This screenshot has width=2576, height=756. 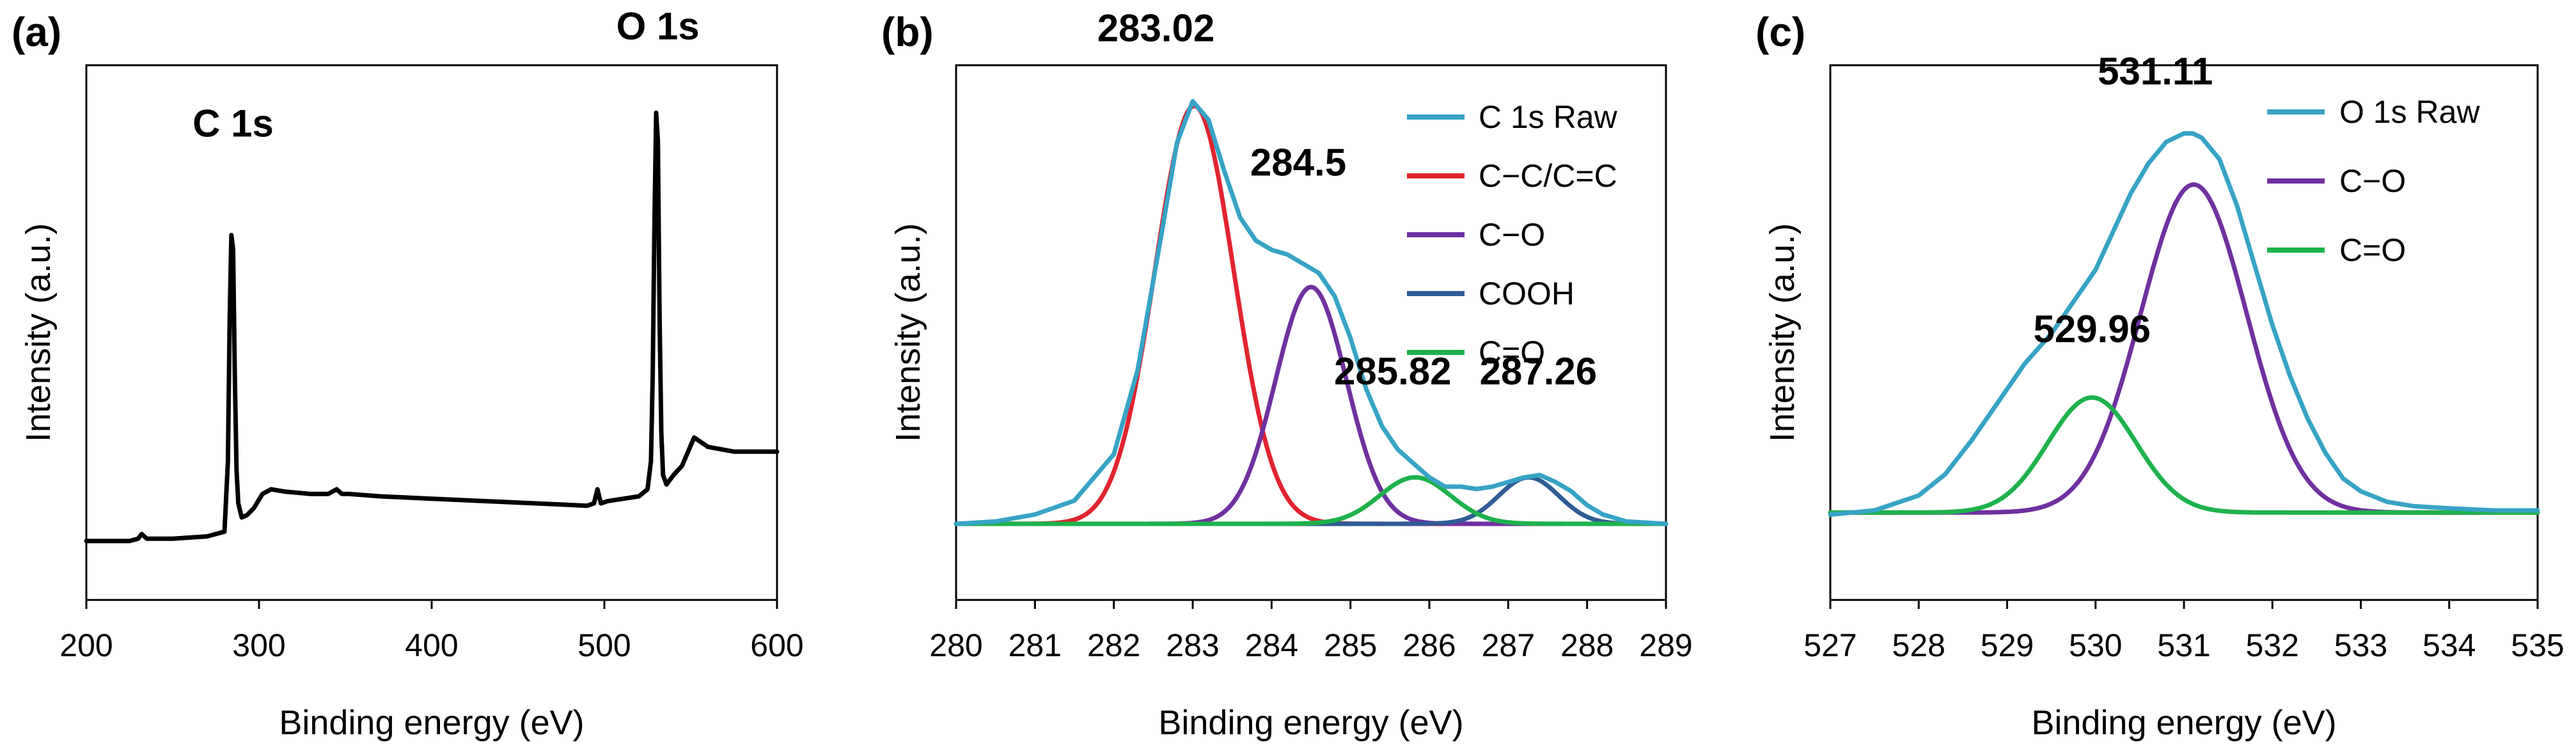 What do you see at coordinates (1035, 645) in the screenshot?
I see `x-tick-label: 281` at bounding box center [1035, 645].